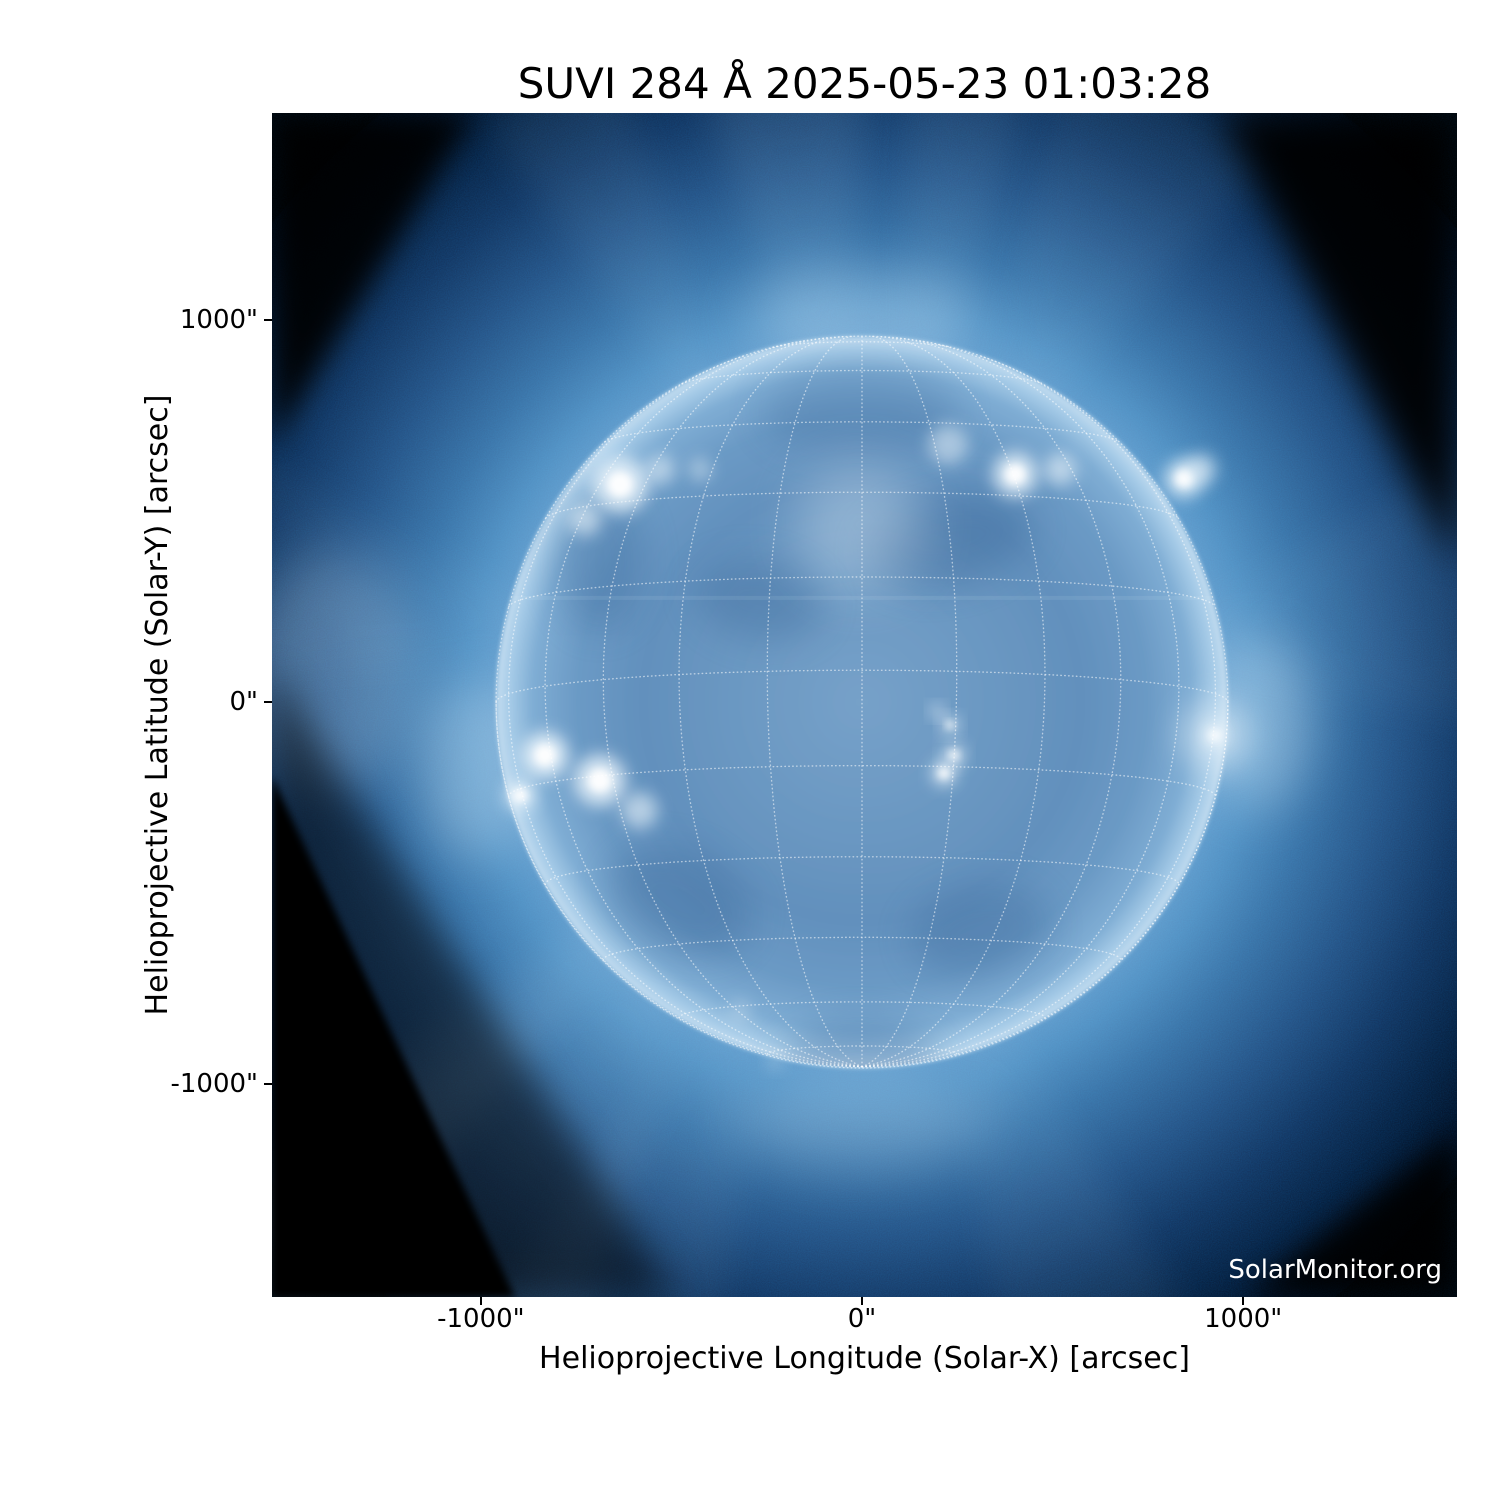 This screenshot has width=1500, height=1500. What do you see at coordinates (1335, 1270) in the screenshot?
I see `watermark-text: SolarMonitor.org` at bounding box center [1335, 1270].